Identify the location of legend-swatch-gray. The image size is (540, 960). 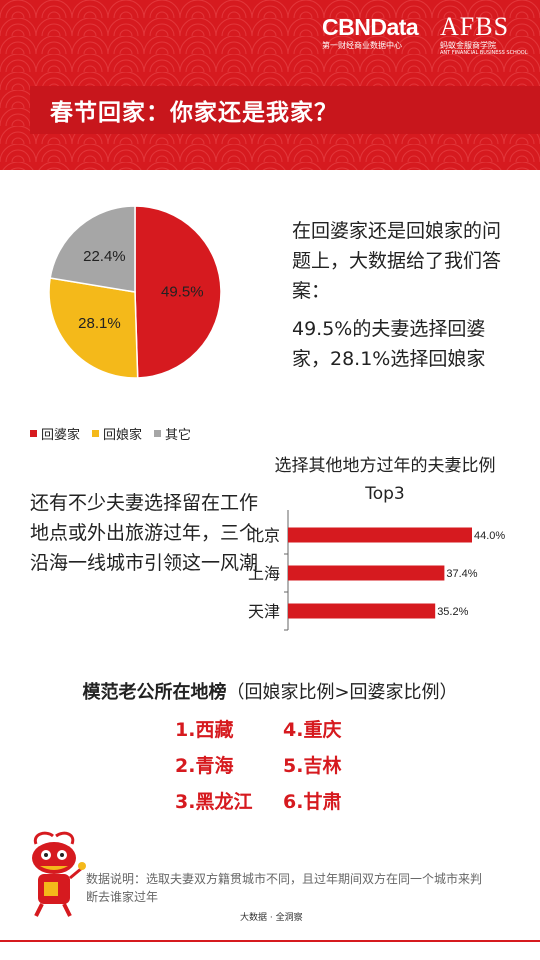
(158, 433).